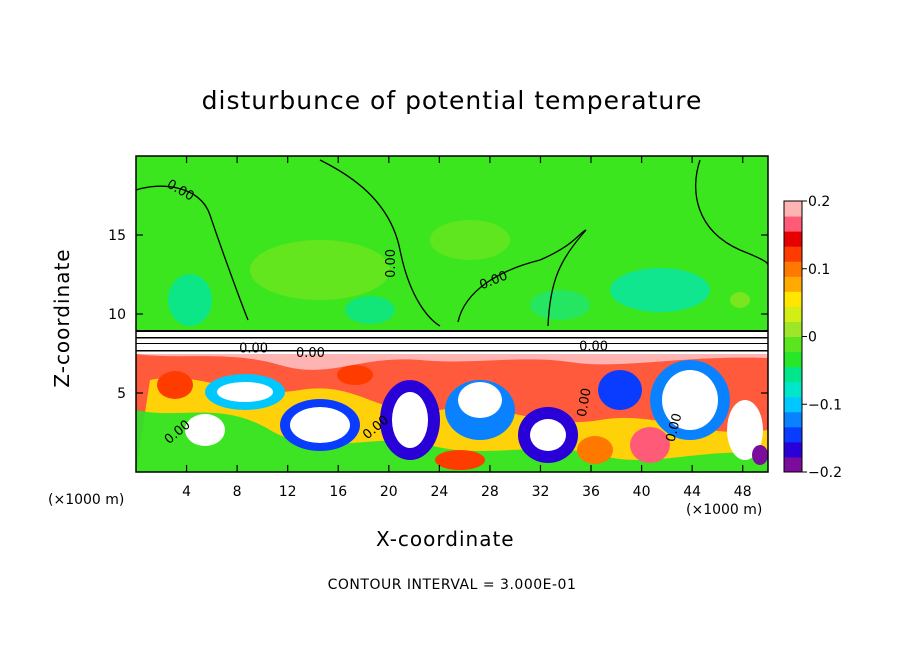 The height and width of the screenshot is (654, 904). Describe the element at coordinates (642, 492) in the screenshot. I see `x-tick-label: 40` at that location.